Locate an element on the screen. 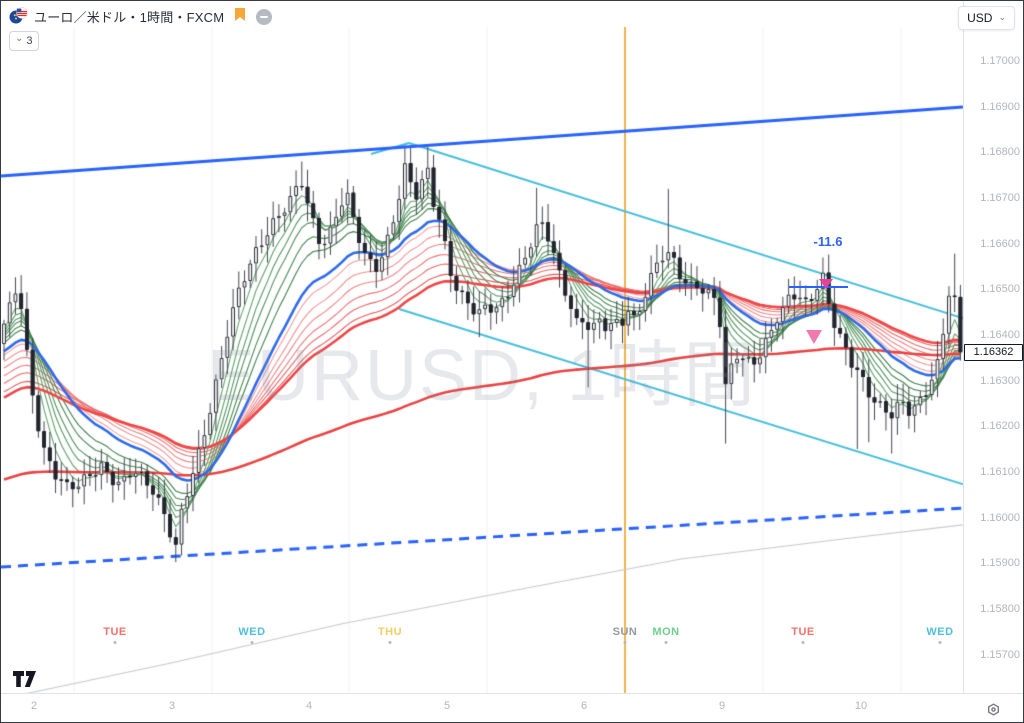  time-axis-label: 6 is located at coordinates (584, 706).